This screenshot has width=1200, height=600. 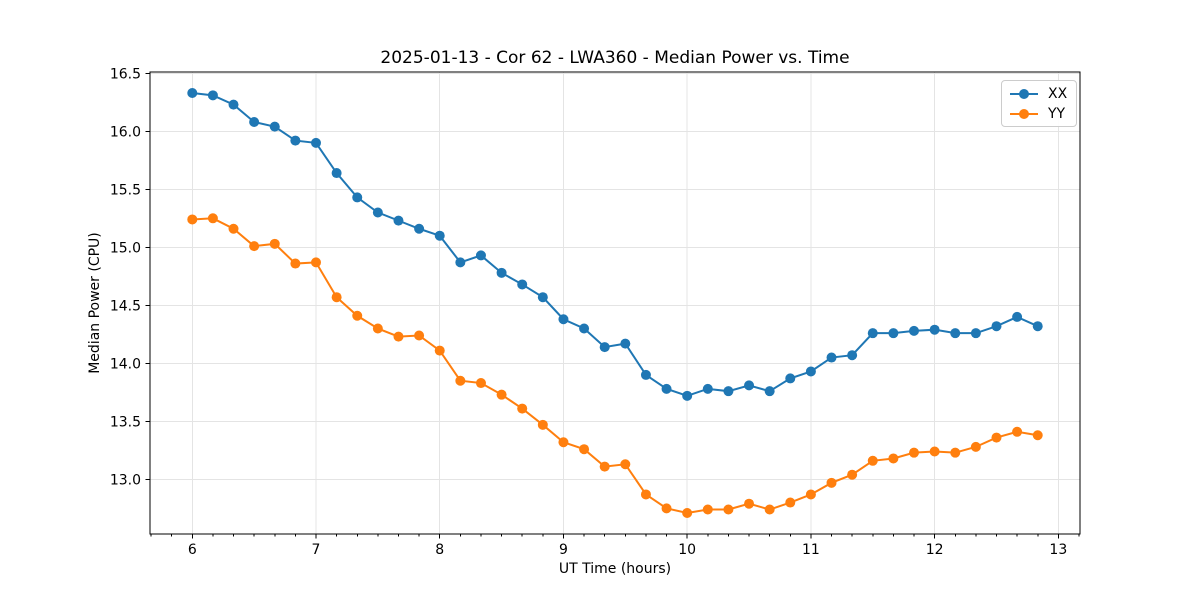 I want to click on y-tick-label: 16.0, so click(x=125, y=132).